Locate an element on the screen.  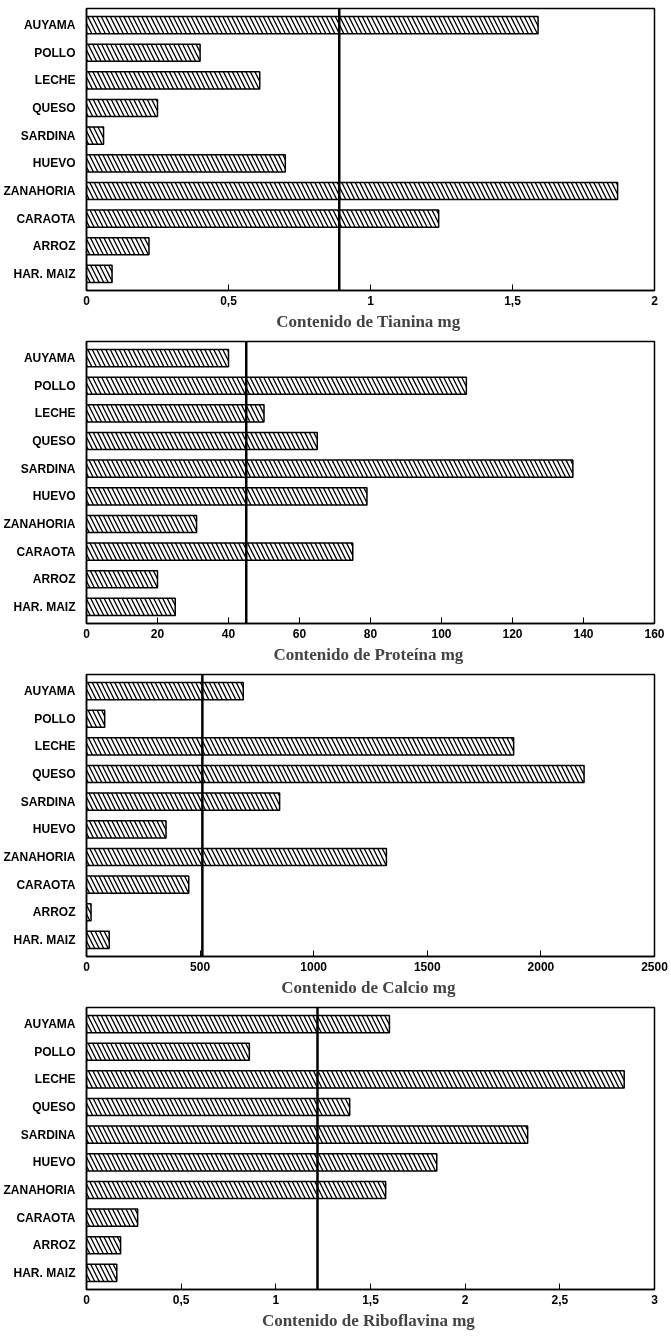
x-tick-label: 3 is located at coordinates (655, 1299).